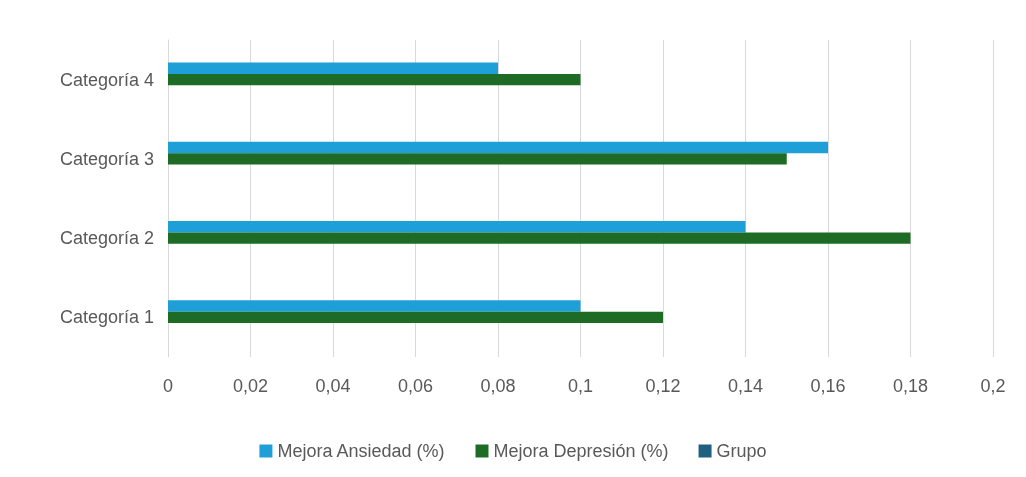 This screenshot has width=1026, height=477. I want to click on x-tick-label: 0,16, so click(828, 386).